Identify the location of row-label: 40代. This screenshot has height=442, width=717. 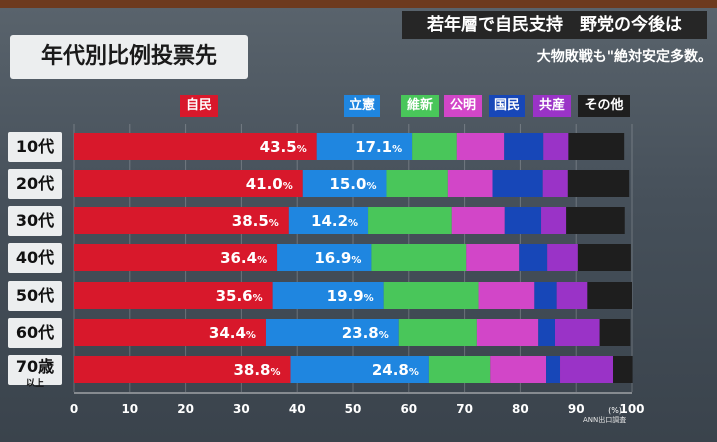
(35, 258).